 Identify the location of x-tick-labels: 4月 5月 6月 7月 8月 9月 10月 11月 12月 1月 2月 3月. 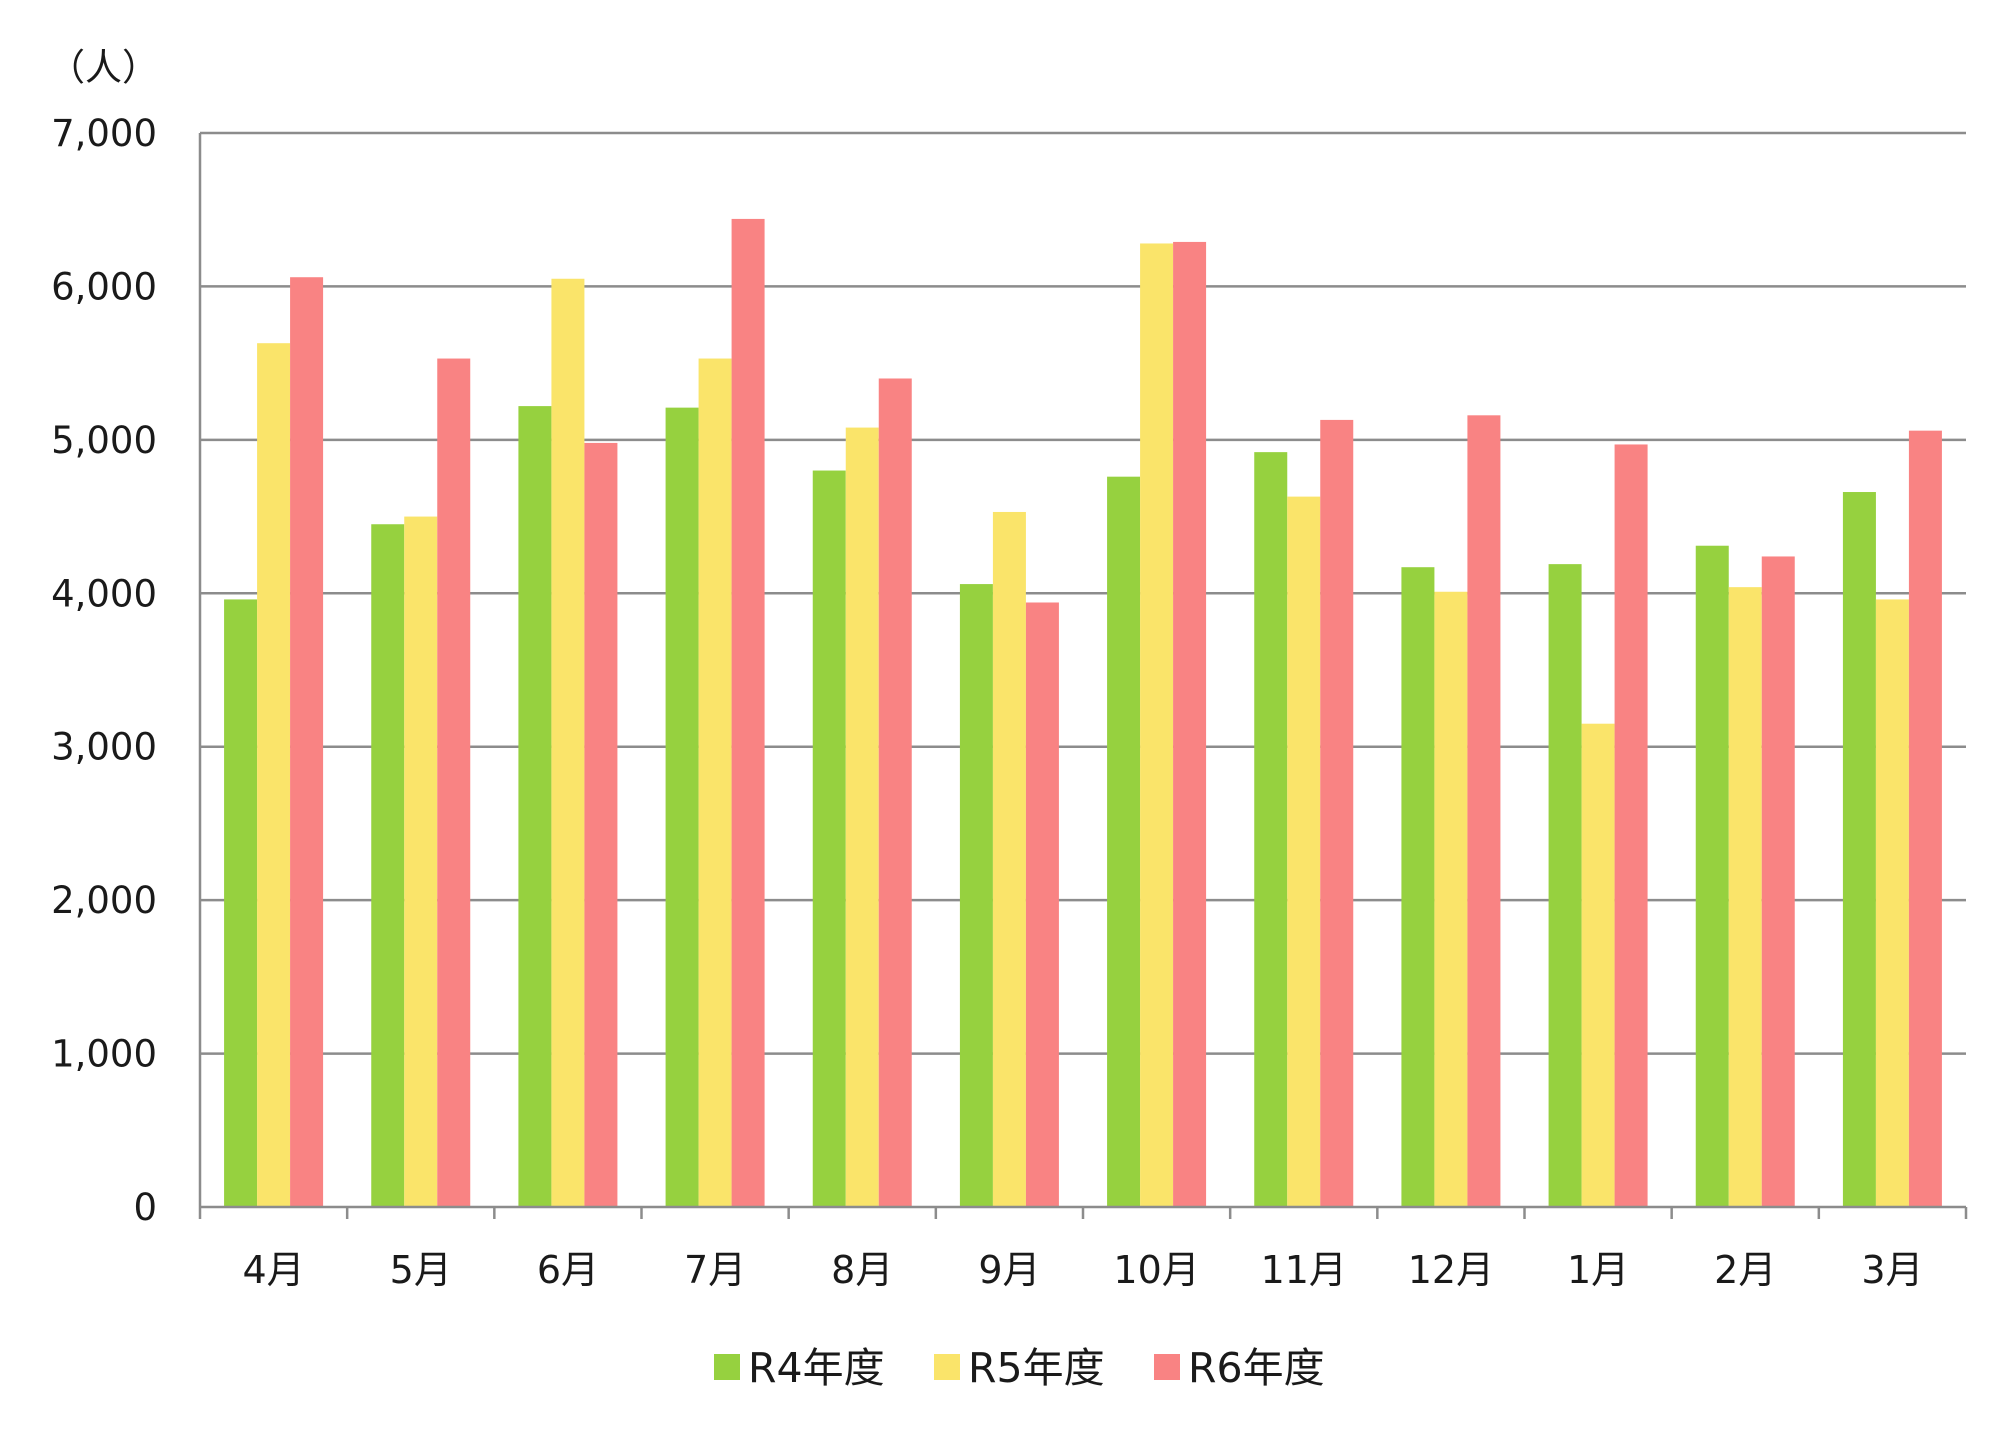
(1082, 1270).